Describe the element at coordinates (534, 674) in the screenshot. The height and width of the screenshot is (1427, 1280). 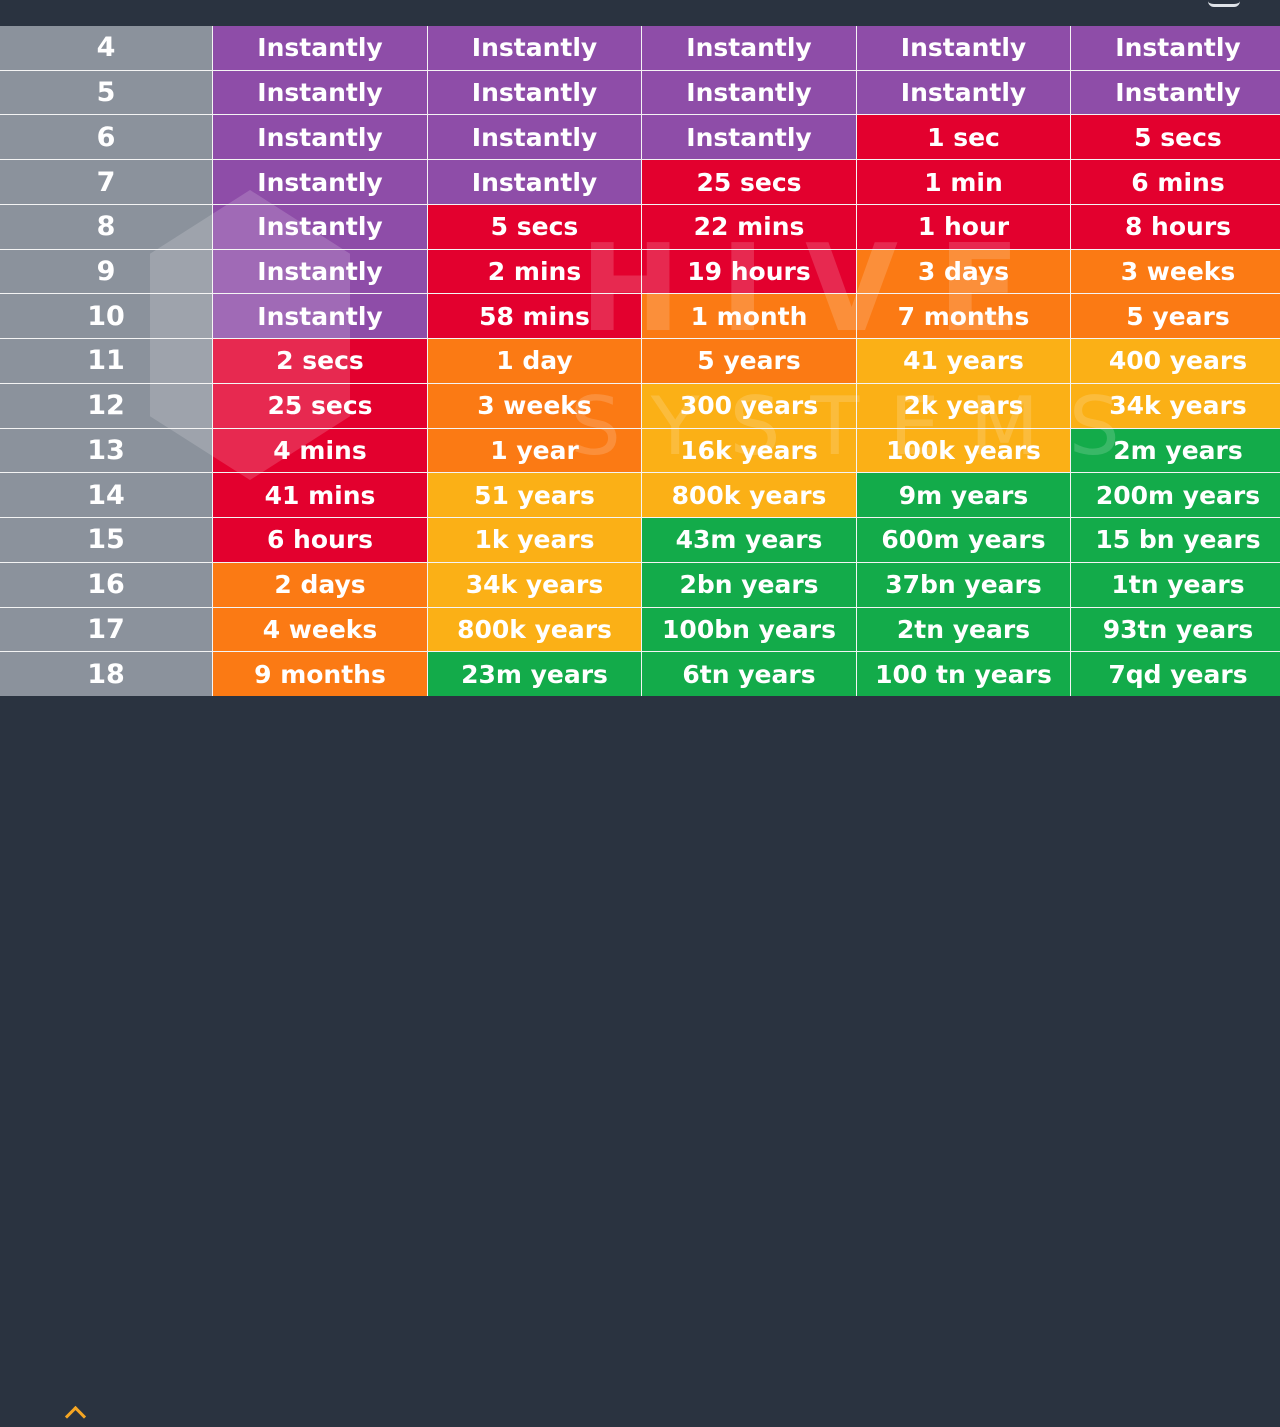
I see `table-cell: 23m years` at that location.